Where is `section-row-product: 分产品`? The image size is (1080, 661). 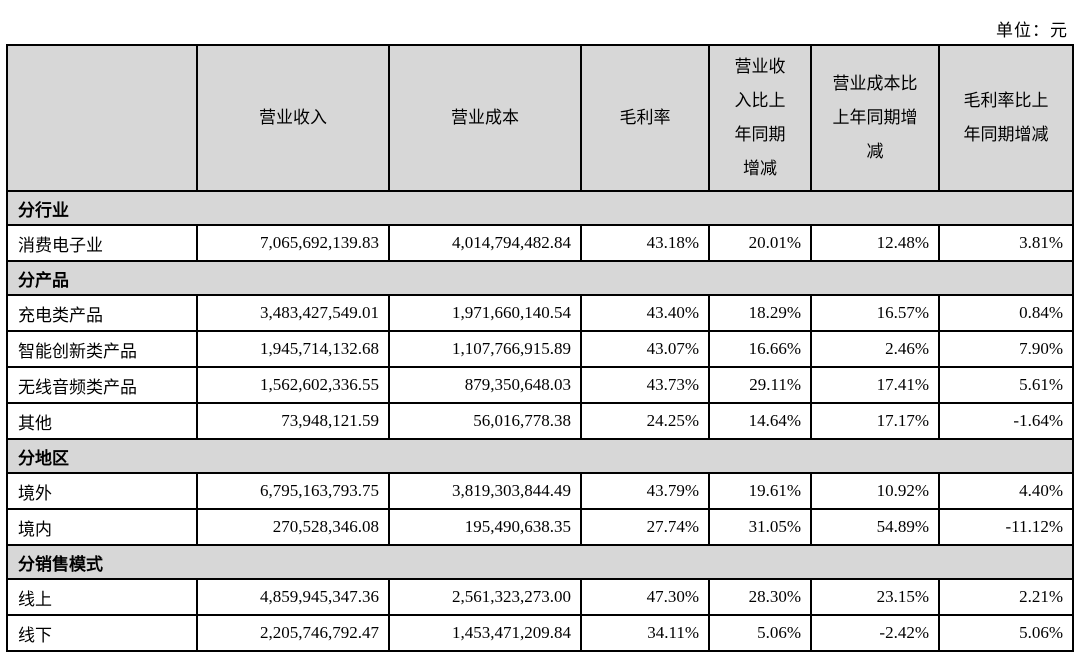 section-row-product: 分产品 is located at coordinates (540, 278).